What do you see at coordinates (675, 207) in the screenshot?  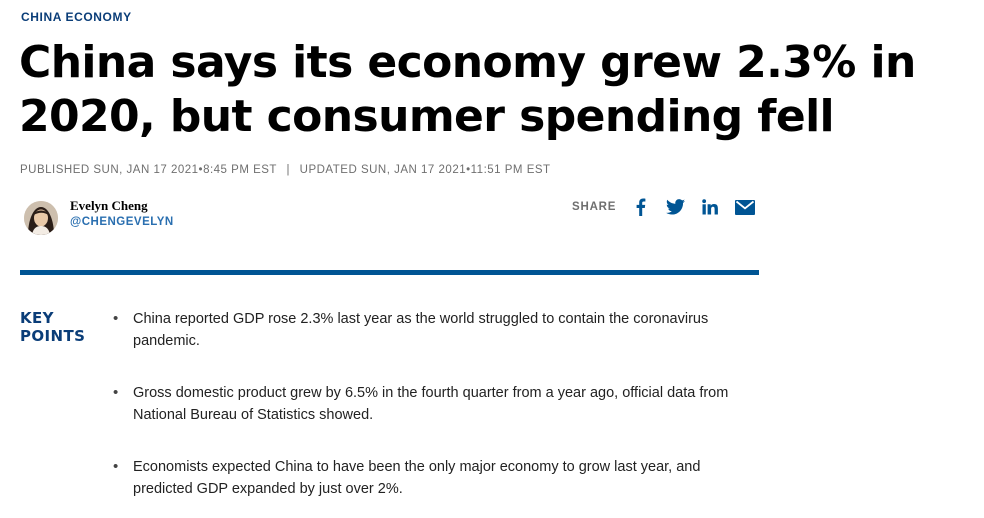 I see `twitter-icon` at bounding box center [675, 207].